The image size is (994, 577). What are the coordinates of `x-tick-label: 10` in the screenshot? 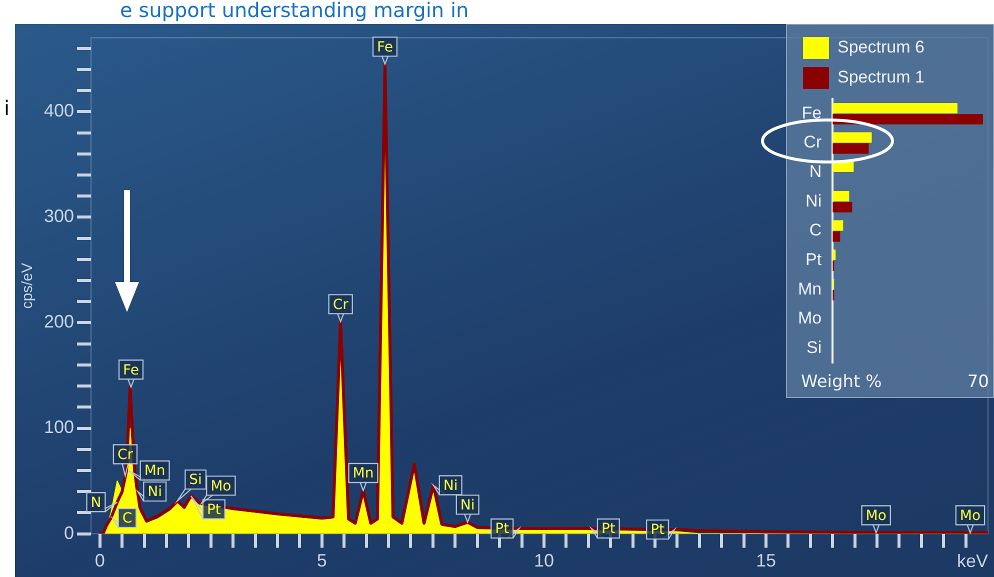 It's located at (544, 560).